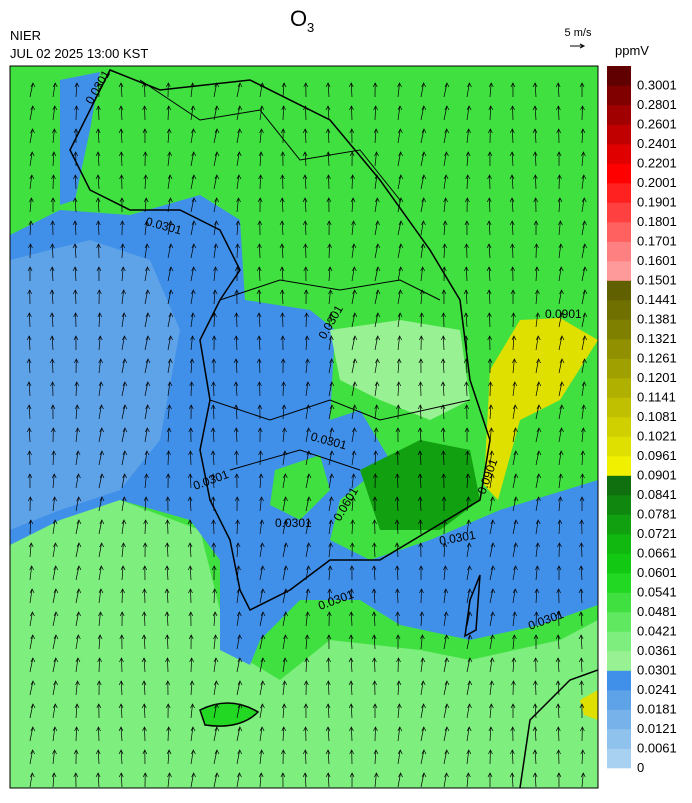  What do you see at coordinates (300, 487) in the screenshot?
I see `field-inner-green` at bounding box center [300, 487].